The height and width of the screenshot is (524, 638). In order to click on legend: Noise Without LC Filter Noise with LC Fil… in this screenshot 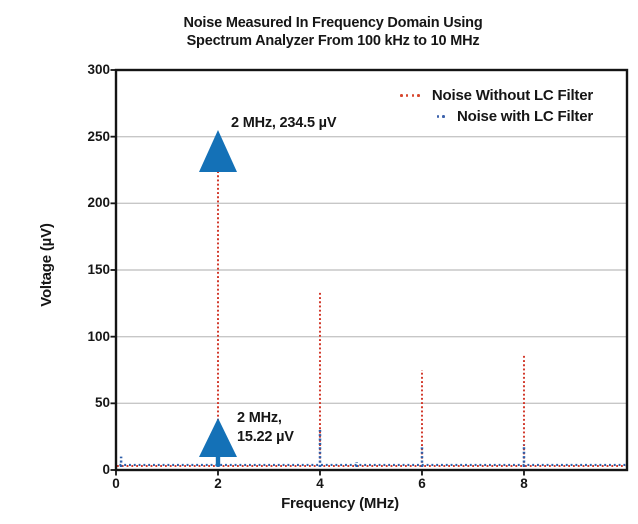, I will do `click(495, 106)`.